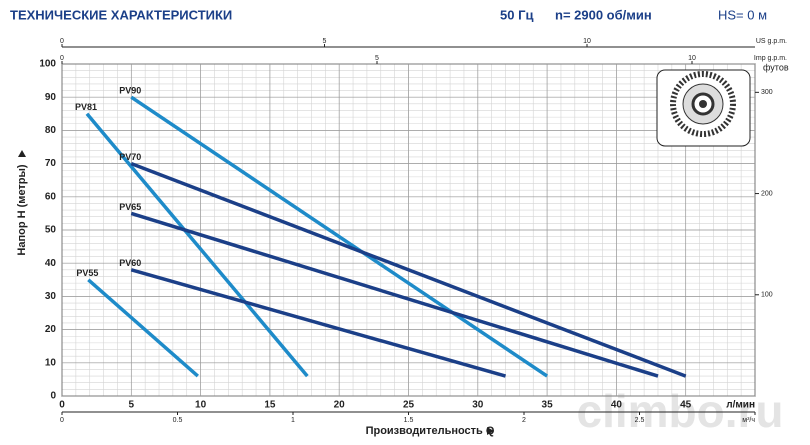 The height and width of the screenshot is (445, 810). I want to click on y-tick-label: 90, so click(51, 97).